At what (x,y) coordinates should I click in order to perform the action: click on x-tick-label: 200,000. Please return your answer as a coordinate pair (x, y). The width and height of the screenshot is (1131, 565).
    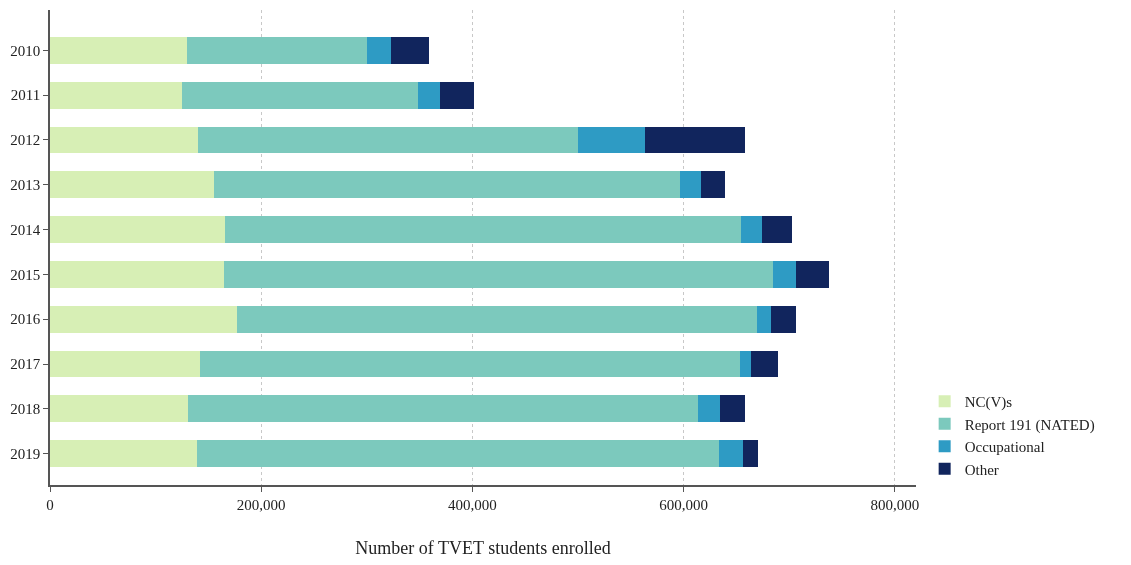
    Looking at the image, I should click on (261, 504).